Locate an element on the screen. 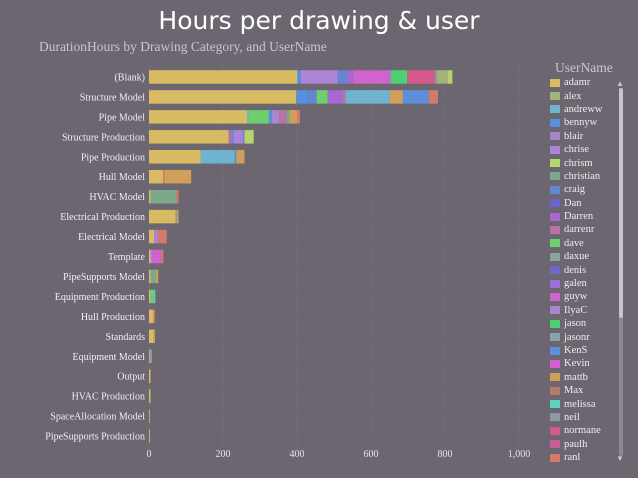 This screenshot has height=478, width=638. legend-item: chrise is located at coordinates (585, 149).